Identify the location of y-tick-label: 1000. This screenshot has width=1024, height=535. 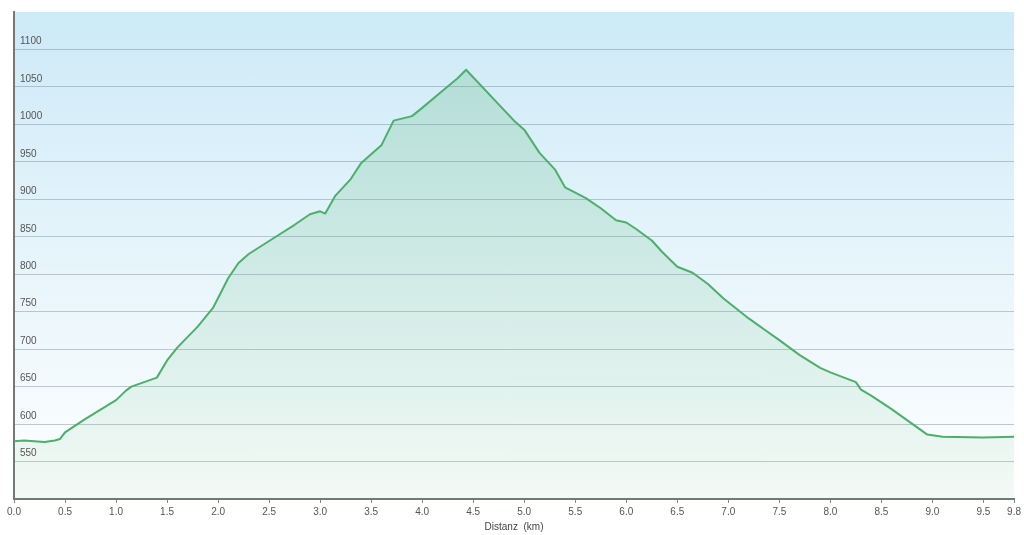
(31, 116).